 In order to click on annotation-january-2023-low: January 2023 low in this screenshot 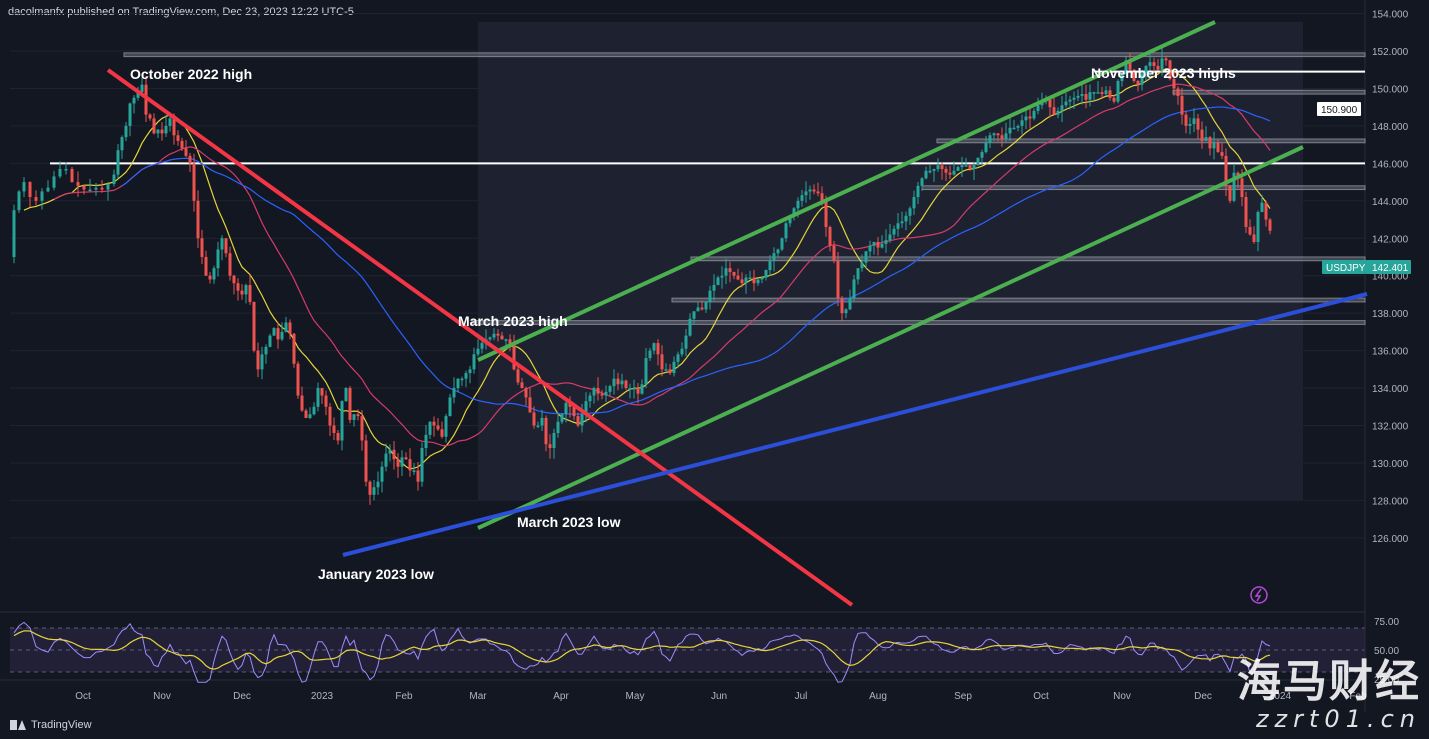, I will do `click(376, 574)`.